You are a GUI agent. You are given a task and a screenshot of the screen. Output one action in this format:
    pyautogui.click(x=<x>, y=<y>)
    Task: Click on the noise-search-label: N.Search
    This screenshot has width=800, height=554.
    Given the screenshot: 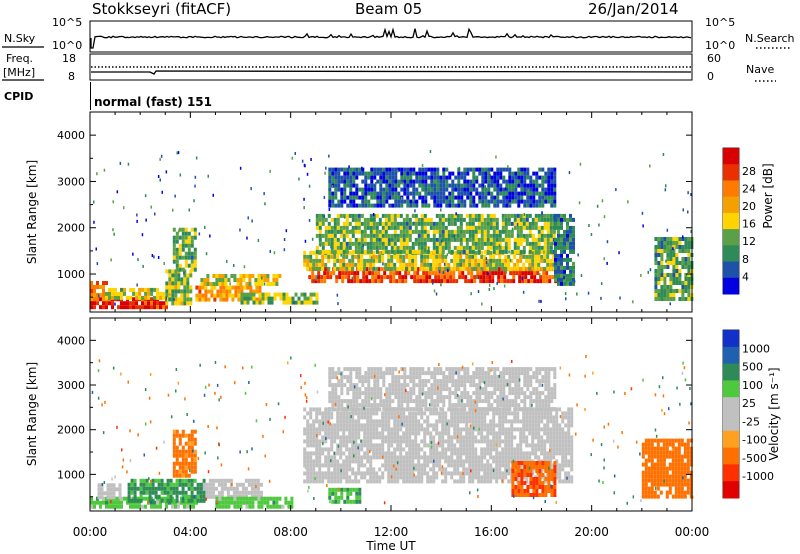 What is the action you would take?
    pyautogui.click(x=770, y=38)
    